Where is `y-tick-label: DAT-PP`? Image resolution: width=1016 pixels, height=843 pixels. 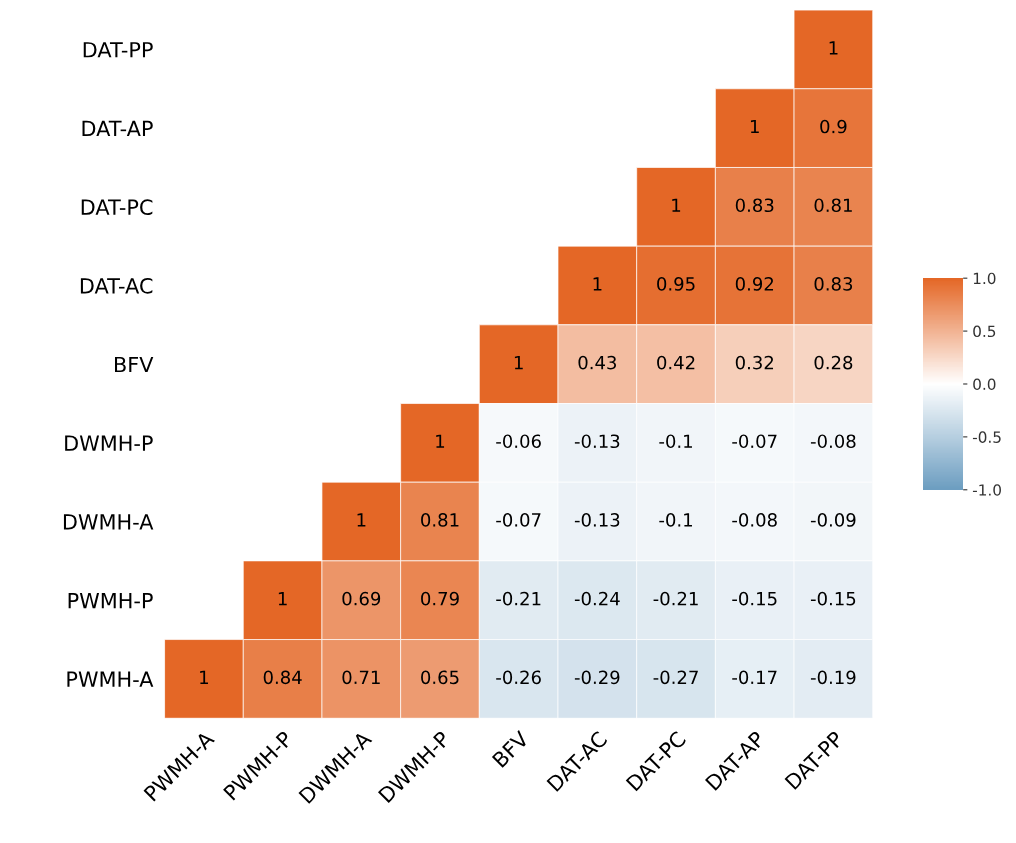 y-tick-label: DAT-PP is located at coordinates (118, 50).